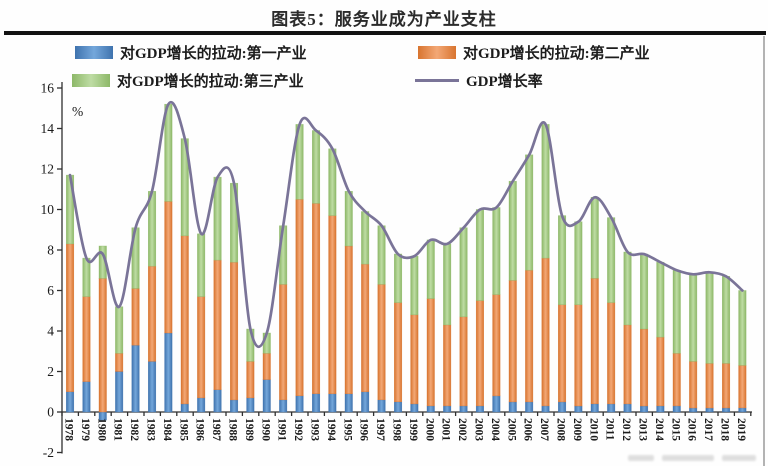 This screenshot has height=466, width=768. What do you see at coordinates (50, 250) in the screenshot?
I see `y-tick-label: 8` at bounding box center [50, 250].